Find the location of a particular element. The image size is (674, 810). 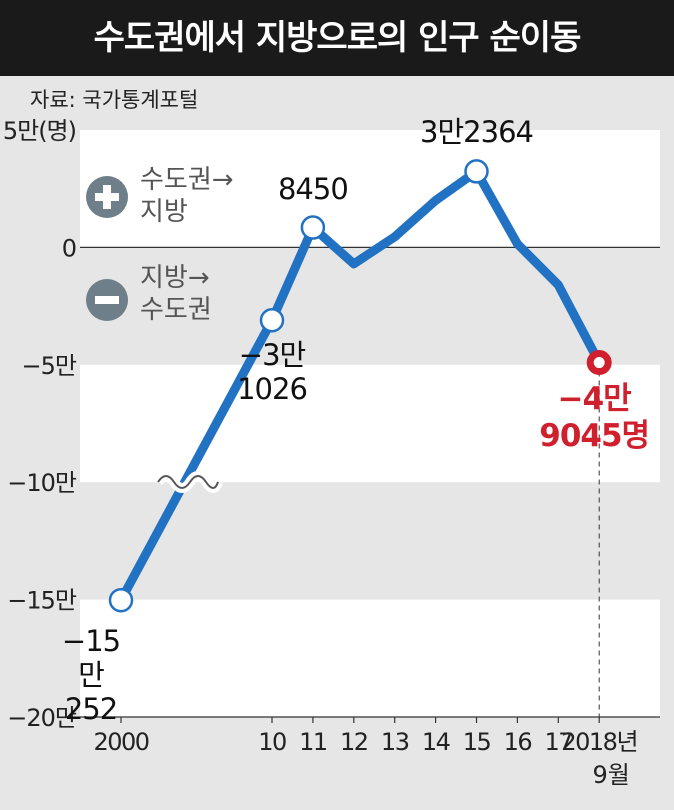

x-tick-label: 14 is located at coordinates (436, 742).